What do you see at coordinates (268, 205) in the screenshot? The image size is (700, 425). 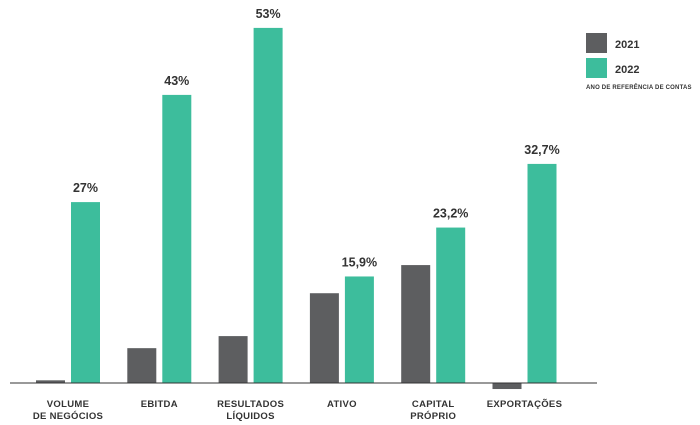 I see `bar-2022-resultados-liquidos` at bounding box center [268, 205].